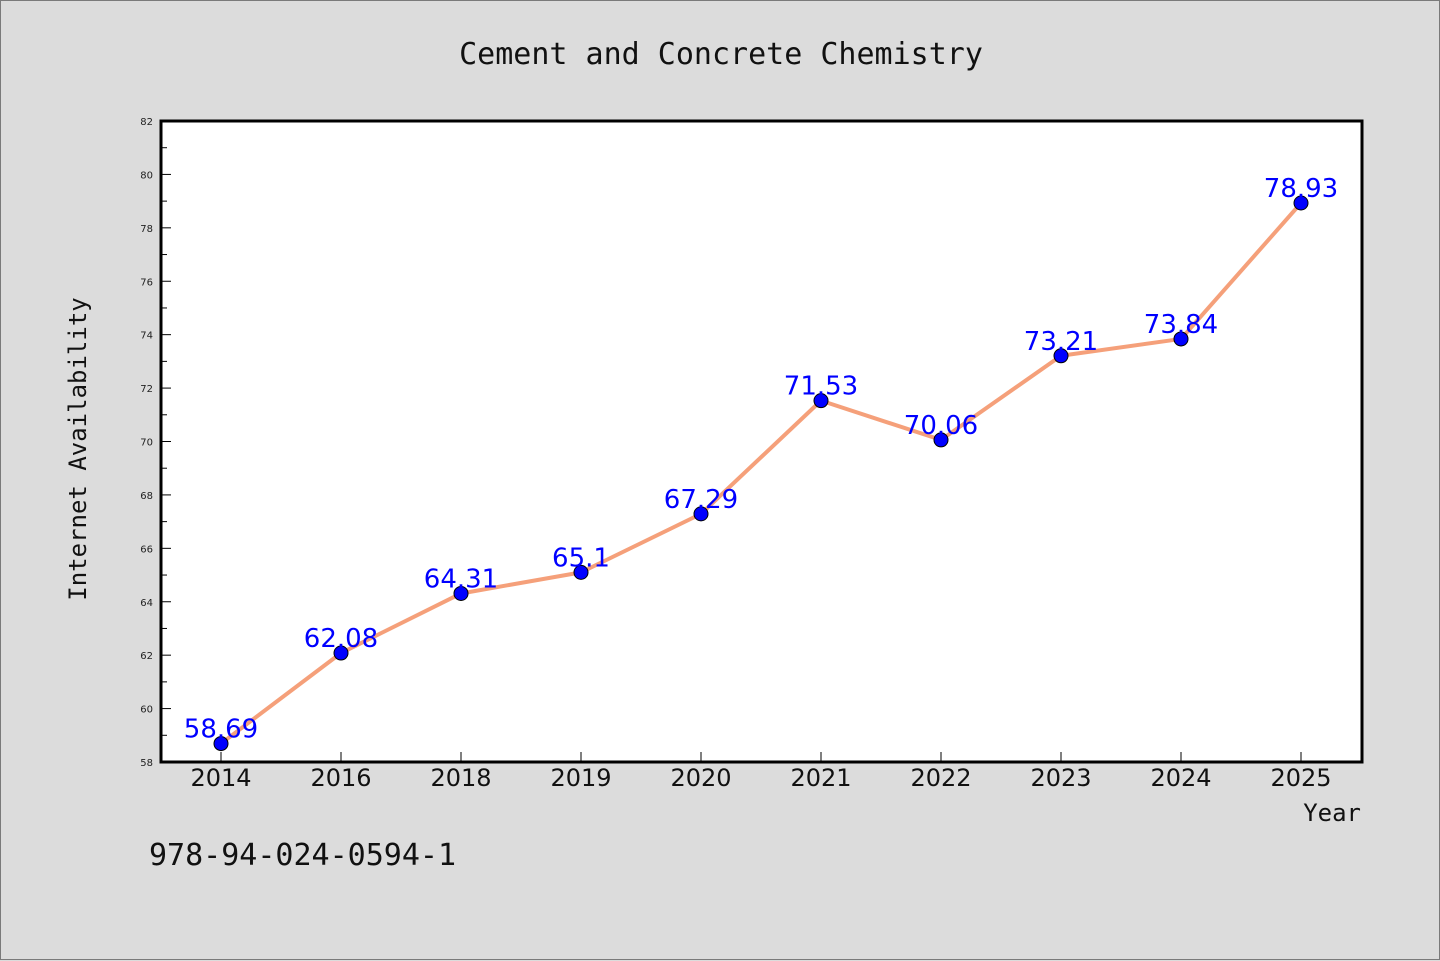 The image size is (1440, 961). Describe the element at coordinates (146, 282) in the screenshot. I see `y-tick-label: 76` at that location.